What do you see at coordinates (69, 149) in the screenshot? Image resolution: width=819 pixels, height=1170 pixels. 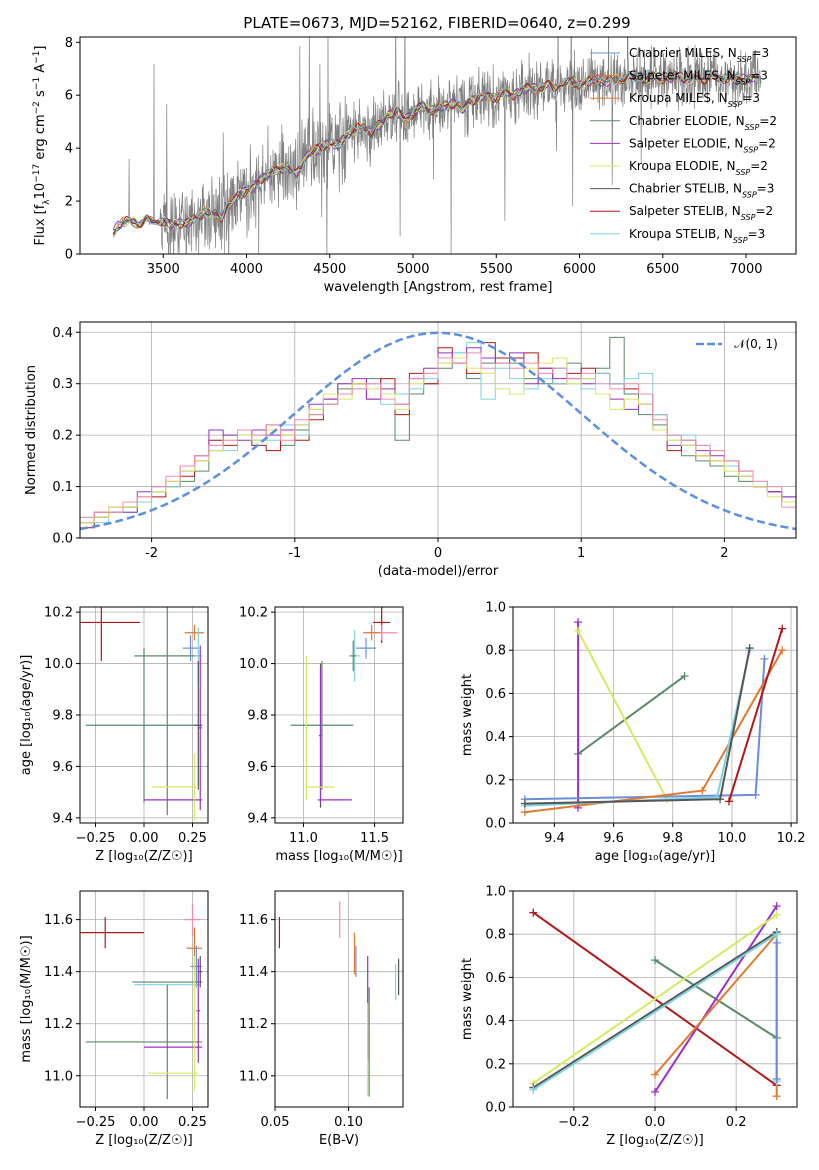 I see `y-tick-label: 4` at bounding box center [69, 149].